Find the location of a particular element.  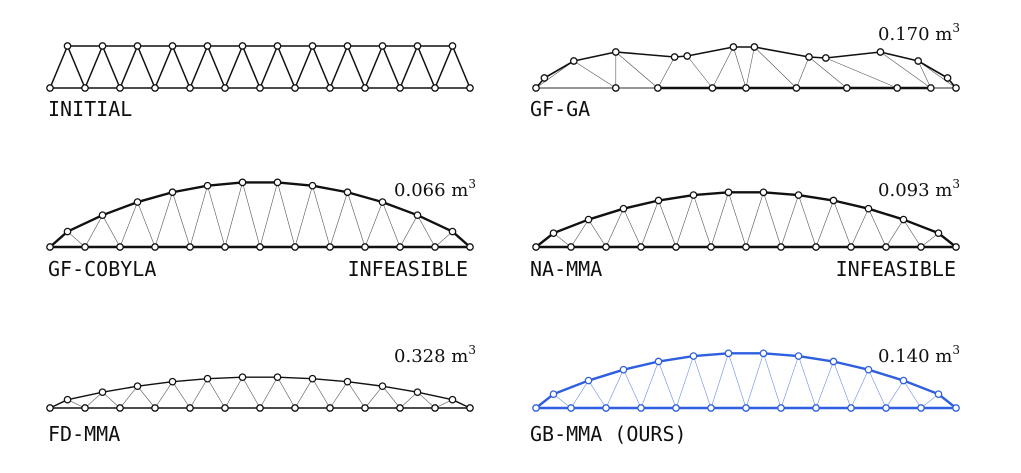

panel-gf-cobyla: GF-COBYLA INFEASIBLE 0.066 m3 is located at coordinates (261, 229).